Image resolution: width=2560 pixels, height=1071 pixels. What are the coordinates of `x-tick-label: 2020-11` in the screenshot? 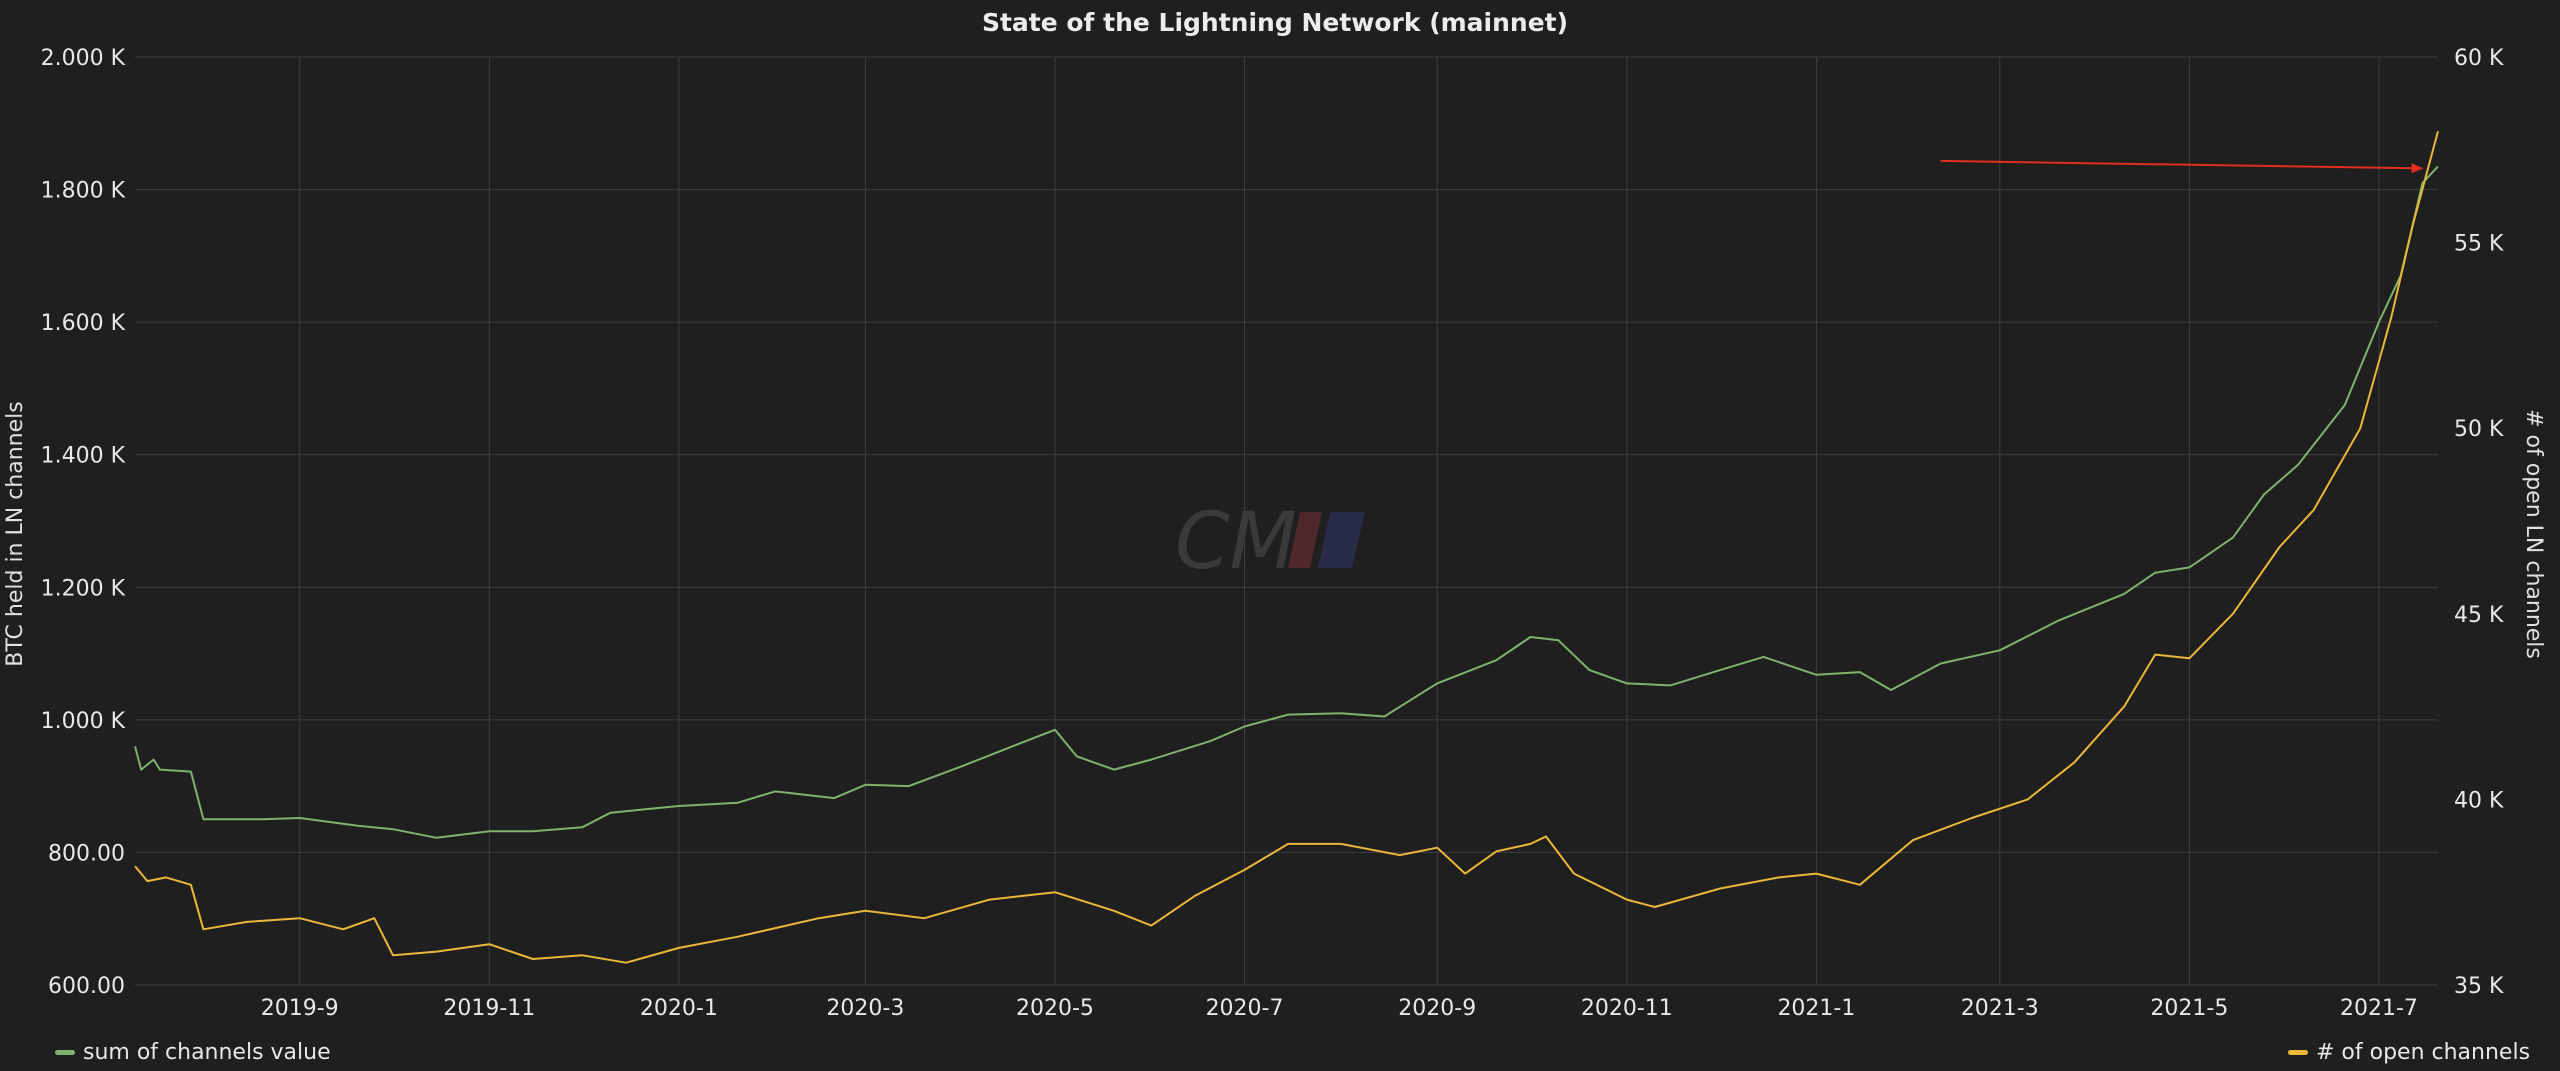 It's located at (1627, 1008).